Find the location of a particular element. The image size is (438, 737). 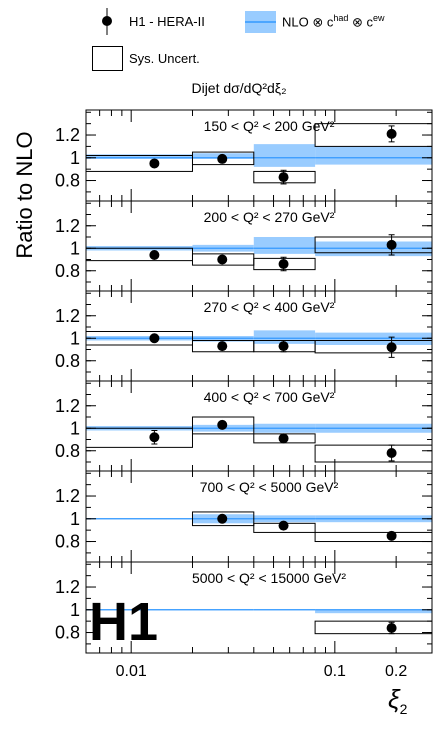

legend-graphics is located at coordinates (184, 39).